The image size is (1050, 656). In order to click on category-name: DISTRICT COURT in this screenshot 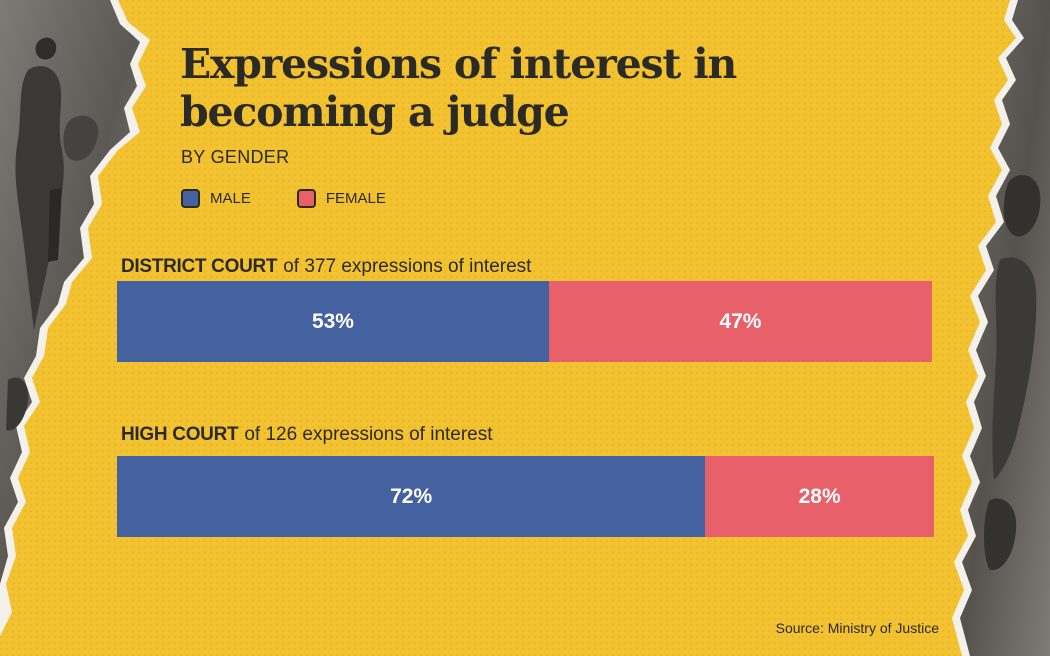, I will do `click(199, 266)`.